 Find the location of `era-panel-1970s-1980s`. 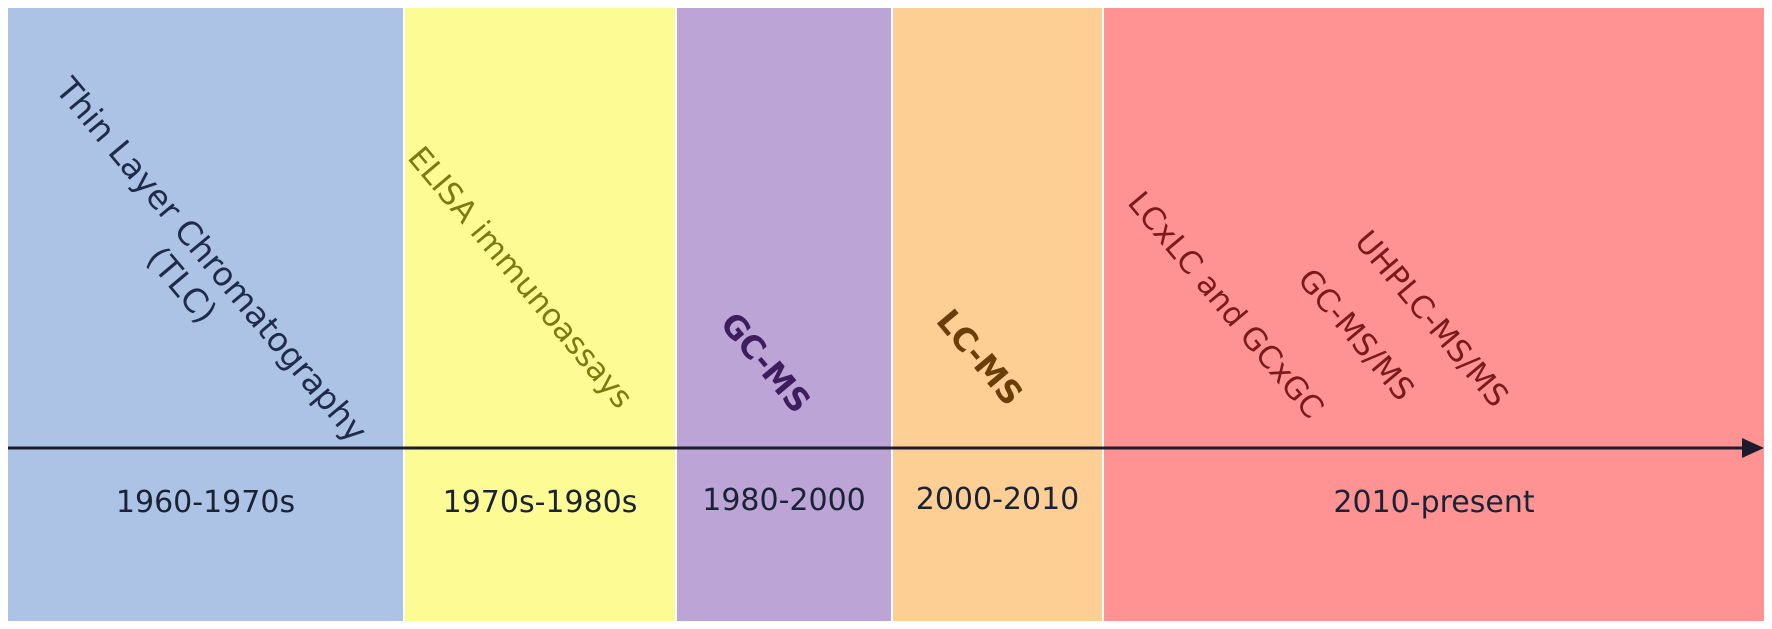

era-panel-1970s-1980s is located at coordinates (540, 314).